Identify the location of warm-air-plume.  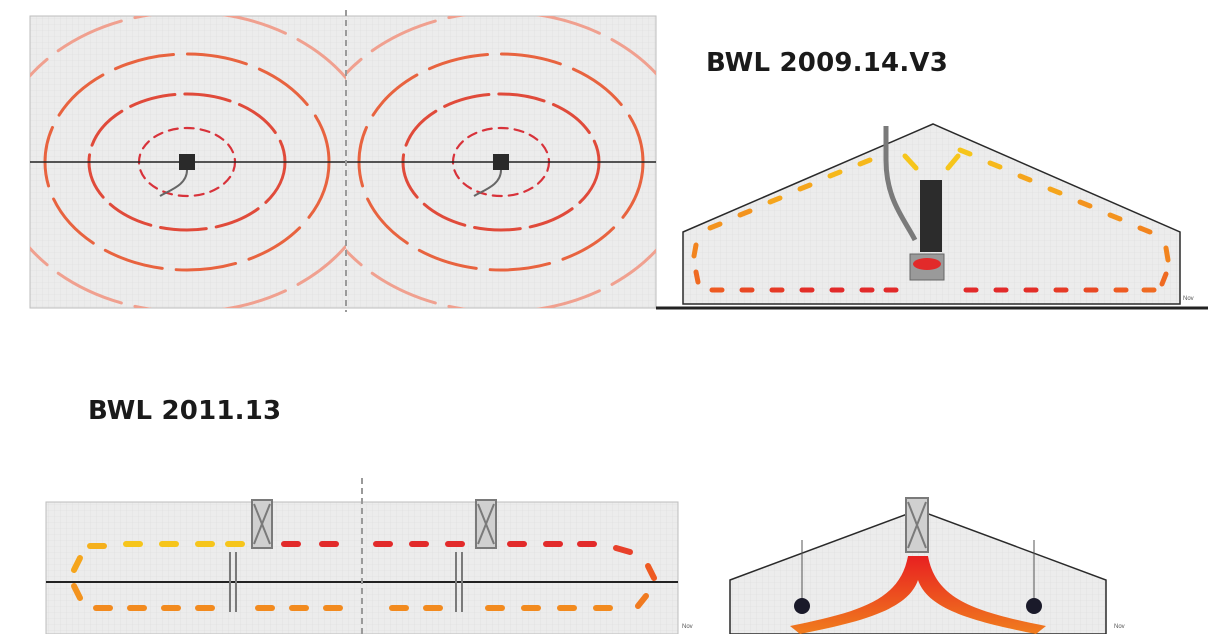
(918, 595).